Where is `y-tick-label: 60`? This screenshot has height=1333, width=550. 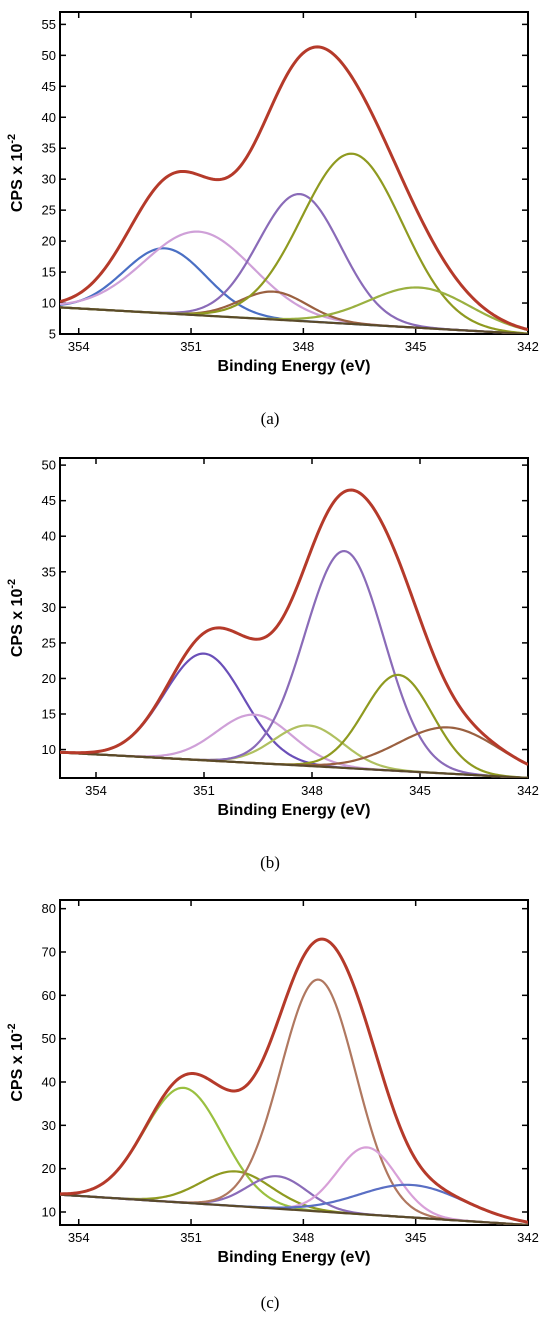
y-tick-label: 60 is located at coordinates (49, 995).